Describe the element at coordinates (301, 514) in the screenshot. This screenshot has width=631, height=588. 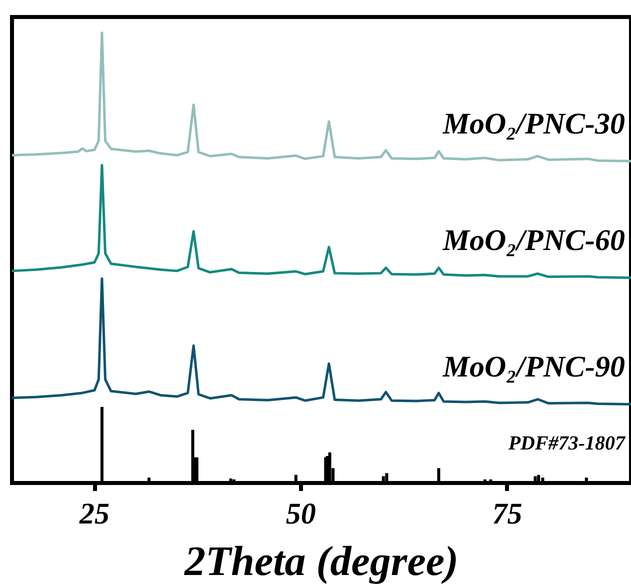
I see `x-tick-label: 50` at that location.